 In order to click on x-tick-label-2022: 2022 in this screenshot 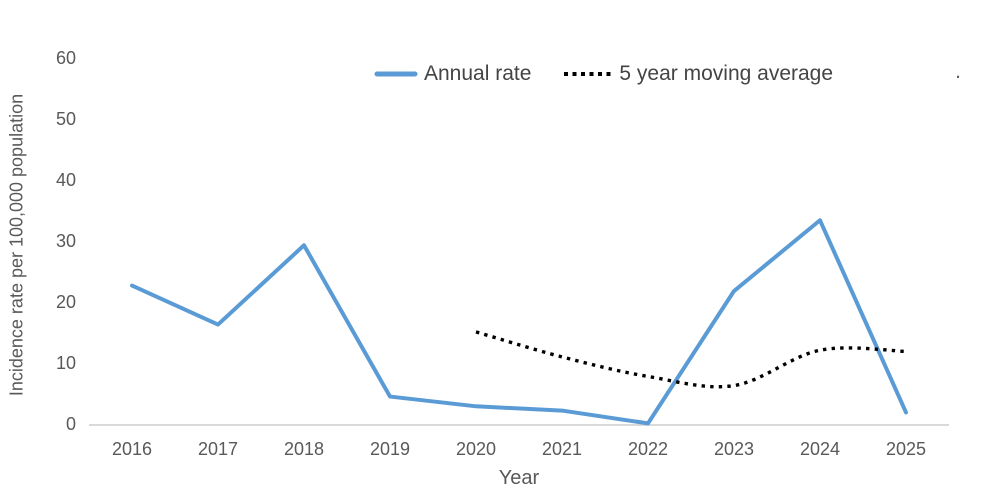, I will do `click(648, 449)`.